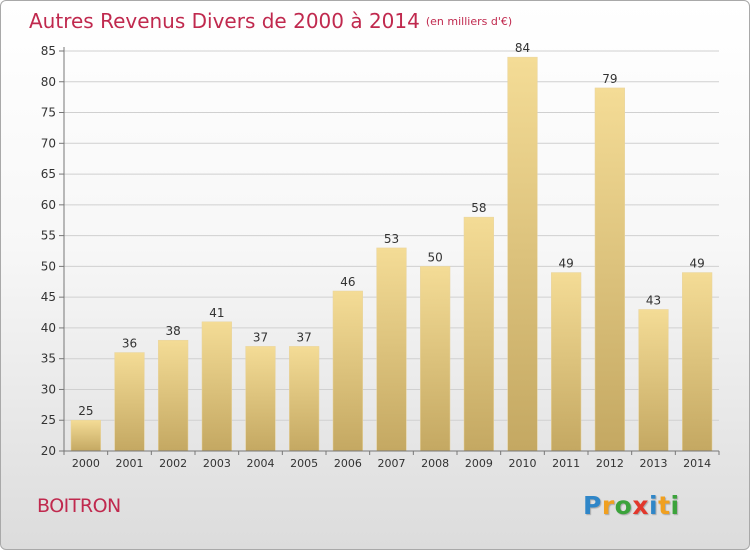 This screenshot has height=550, width=750. I want to click on y-tick-label: 50, so click(48, 266).